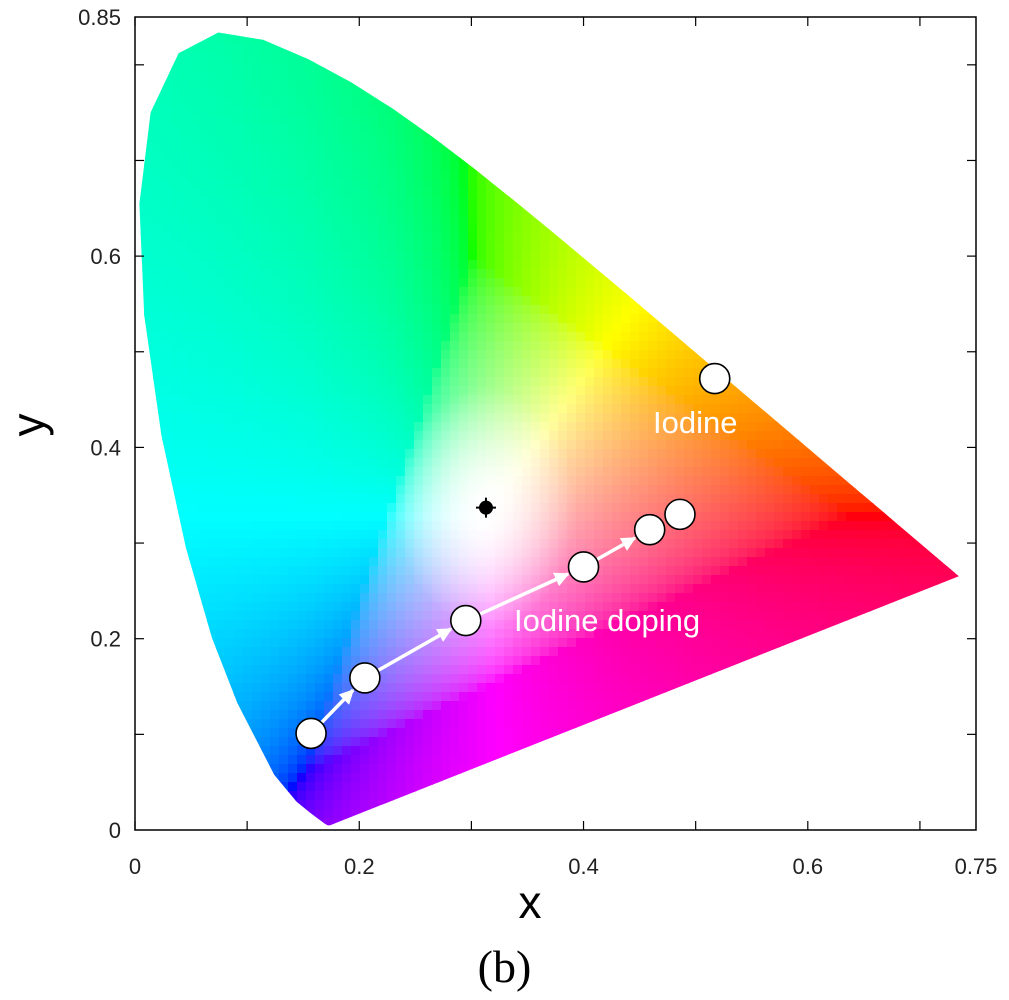  What do you see at coordinates (105, 256) in the screenshot?
I see `y-tick-label: 0.6` at bounding box center [105, 256].